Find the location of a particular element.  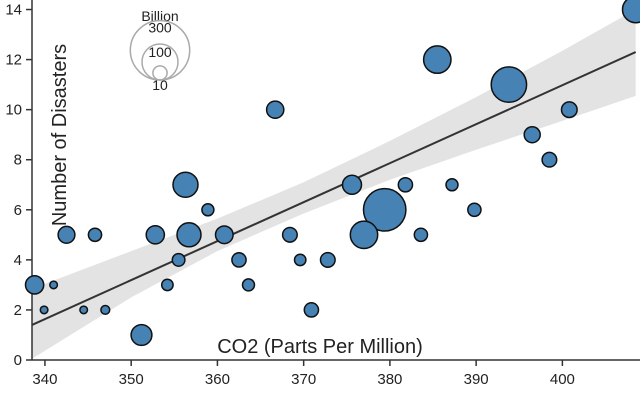

y-tick-label: 0 is located at coordinates (18, 360).